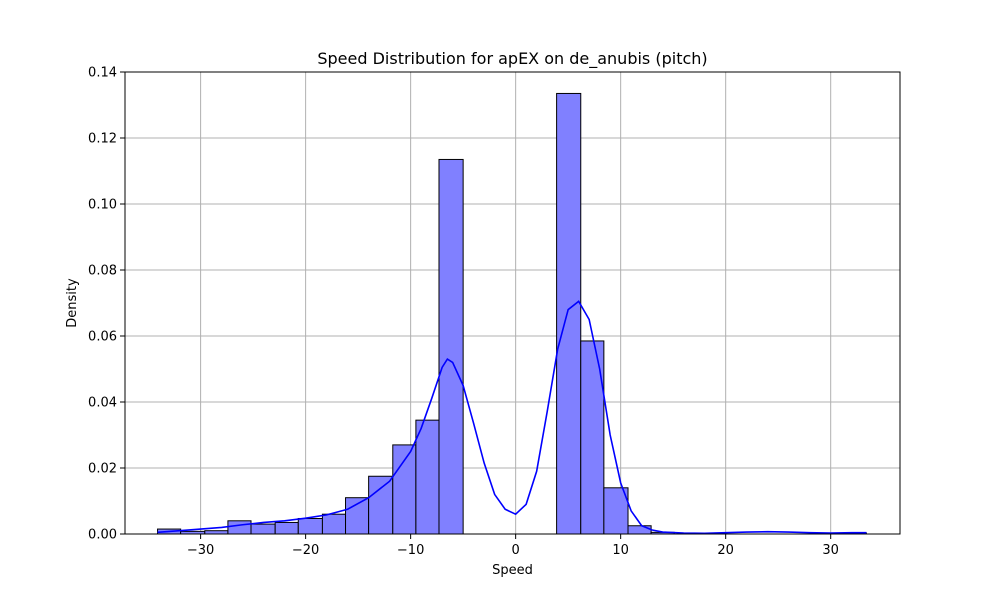  Describe the element at coordinates (620, 550) in the screenshot. I see `x-tick-label: 10` at that location.